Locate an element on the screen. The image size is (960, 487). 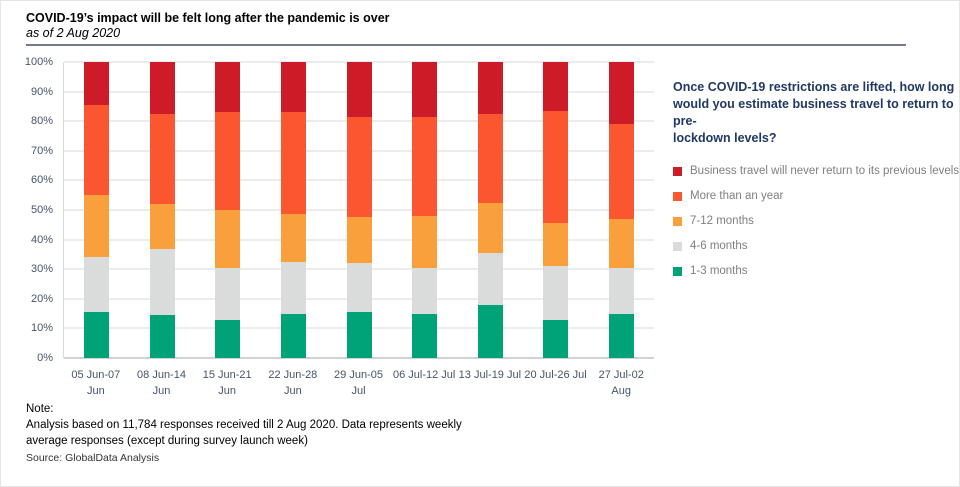
source-line: Source: GlobalData Analysis is located at coordinates (93, 458).